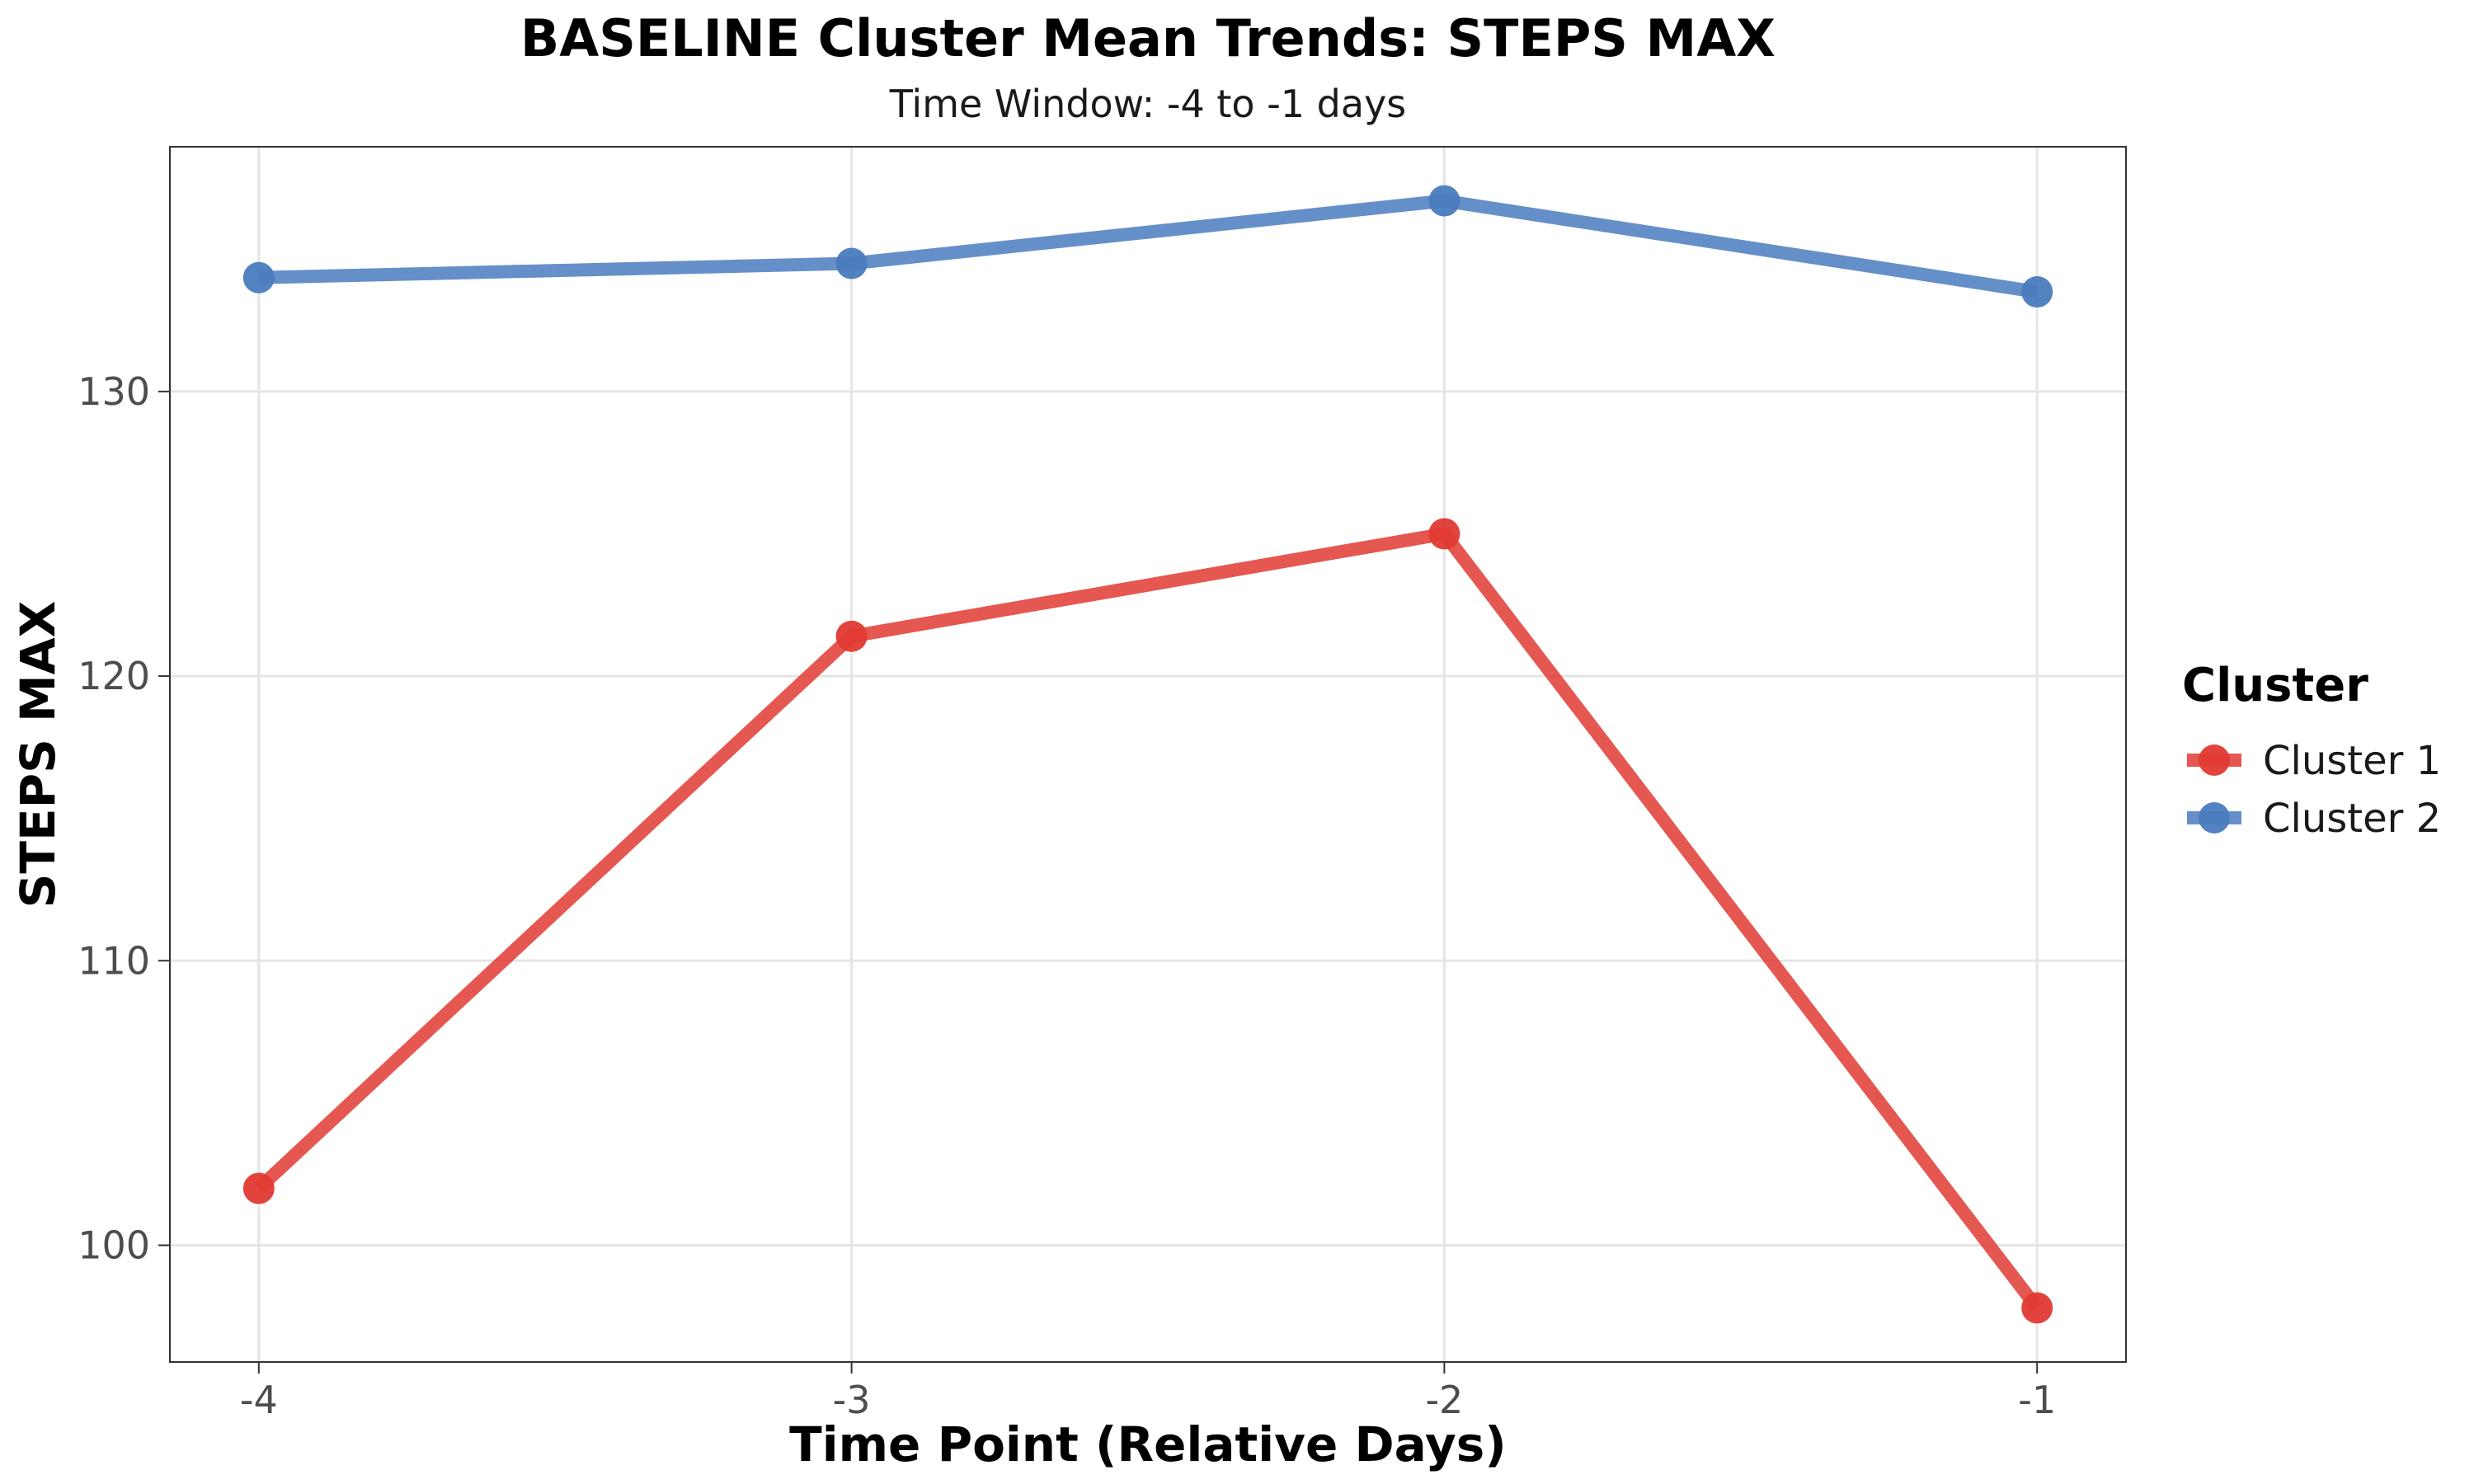  What do you see at coordinates (114, 1245) in the screenshot?
I see `y-tick-label: 100` at bounding box center [114, 1245].